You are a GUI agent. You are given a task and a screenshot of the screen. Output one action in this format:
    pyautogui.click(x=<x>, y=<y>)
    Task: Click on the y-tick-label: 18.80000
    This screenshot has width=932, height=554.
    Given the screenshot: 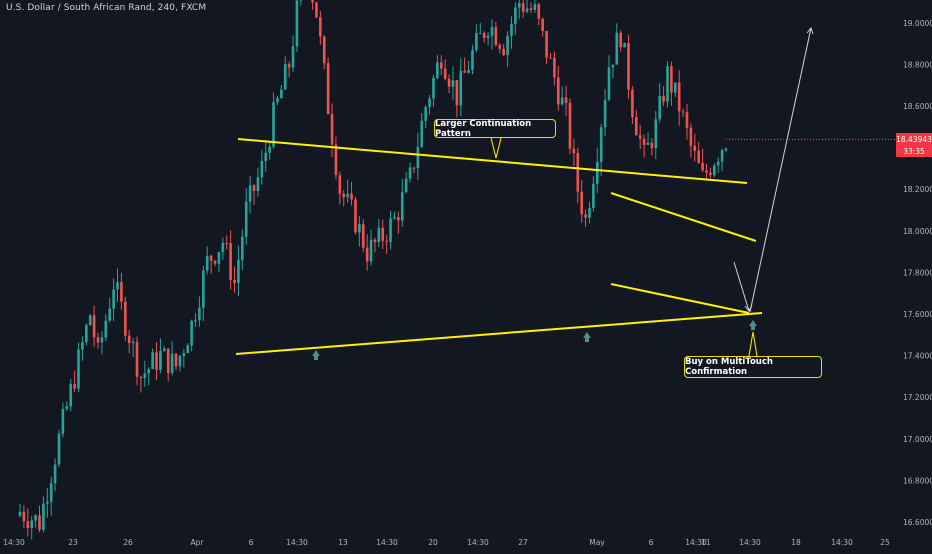 What is the action you would take?
    pyautogui.click(x=917, y=64)
    